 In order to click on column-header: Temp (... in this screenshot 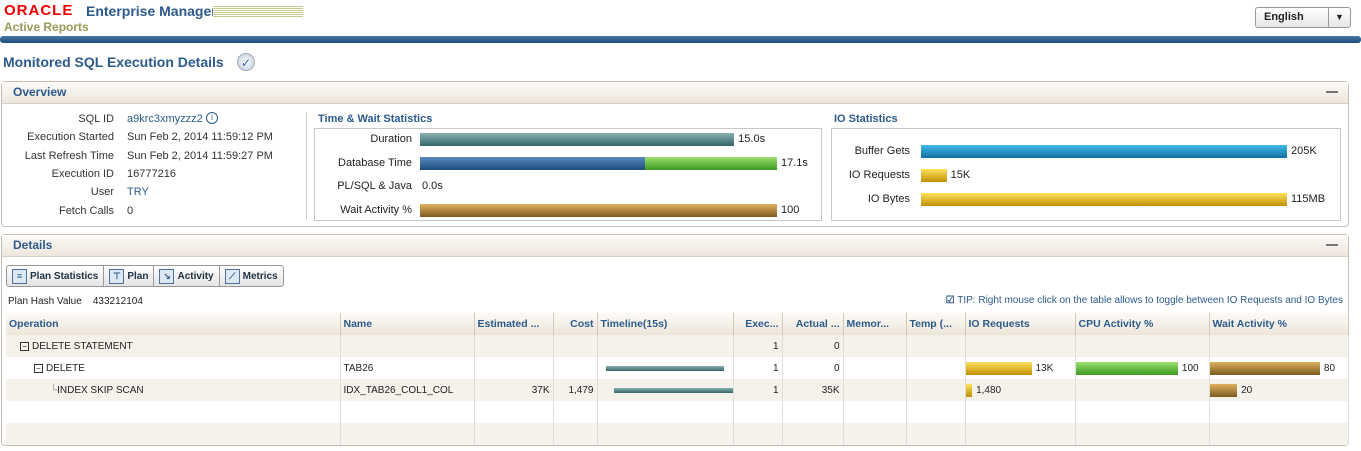, I will do `click(936, 324)`.